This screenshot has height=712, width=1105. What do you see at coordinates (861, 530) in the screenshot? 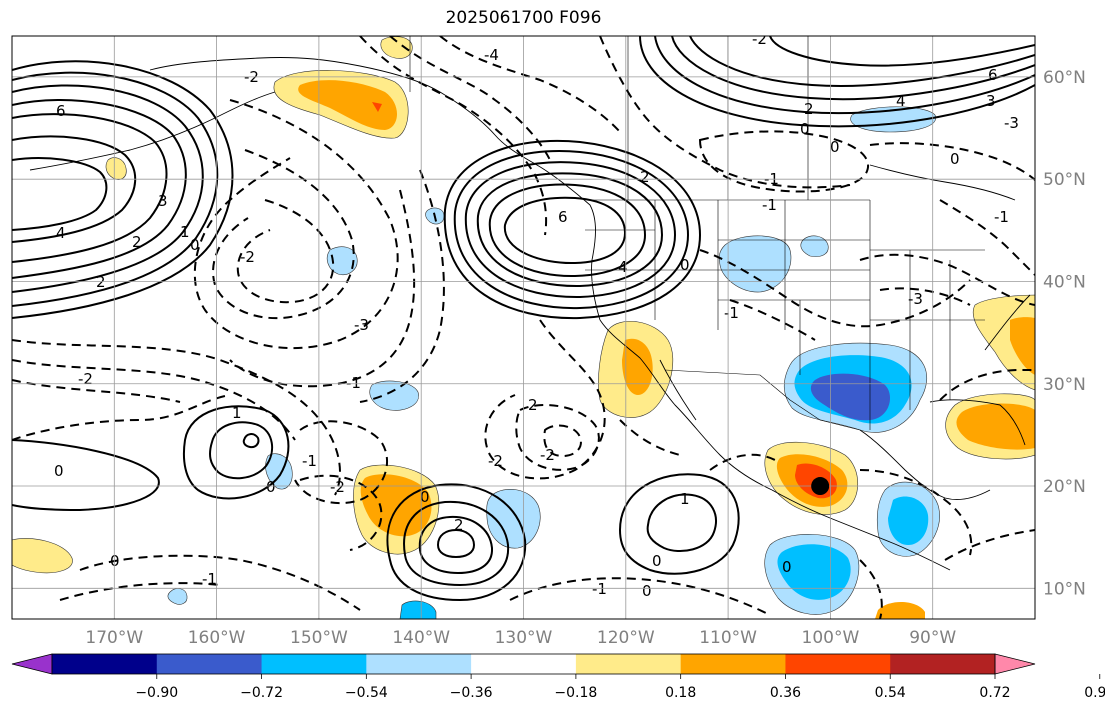
I see `coastline-mexico-pacific` at bounding box center [861, 530].